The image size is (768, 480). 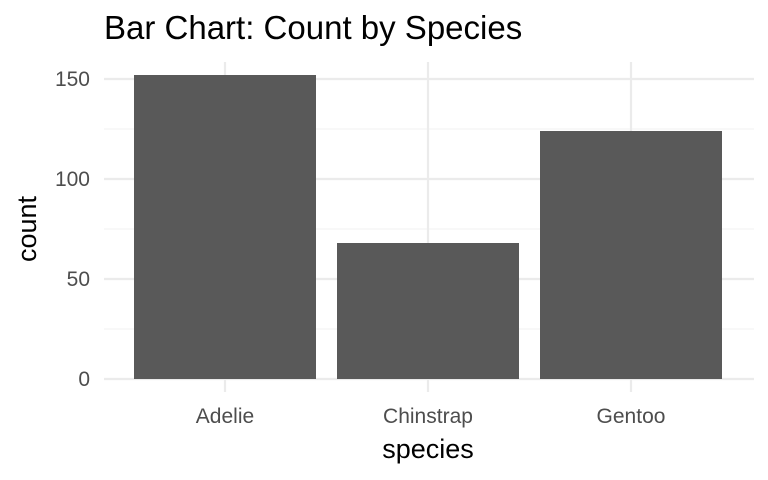 I want to click on y-tick-label: 100, so click(x=72, y=179).